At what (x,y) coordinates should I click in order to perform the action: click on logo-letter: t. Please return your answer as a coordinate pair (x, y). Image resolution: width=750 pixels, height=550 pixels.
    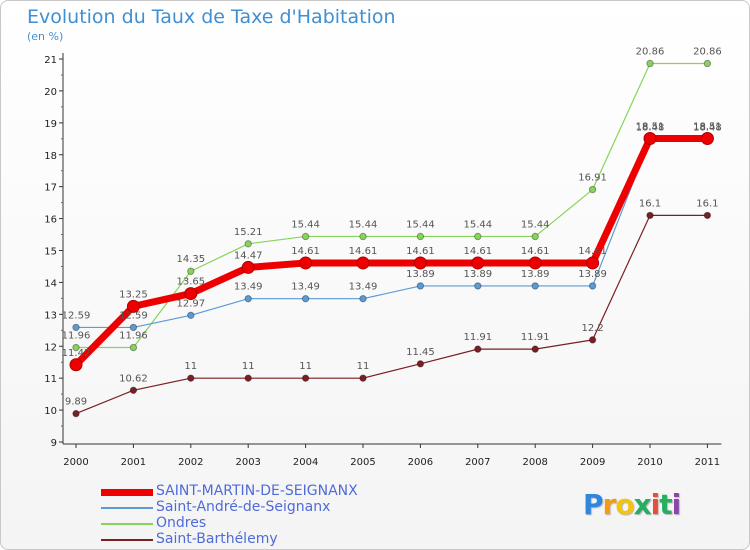
    Looking at the image, I should click on (665, 504).